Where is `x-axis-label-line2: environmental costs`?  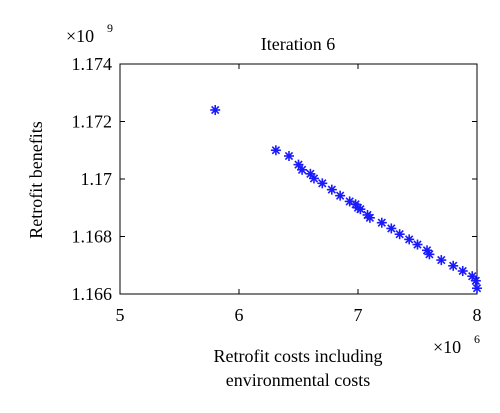 x-axis-label-line2: environmental costs is located at coordinates (298, 380).